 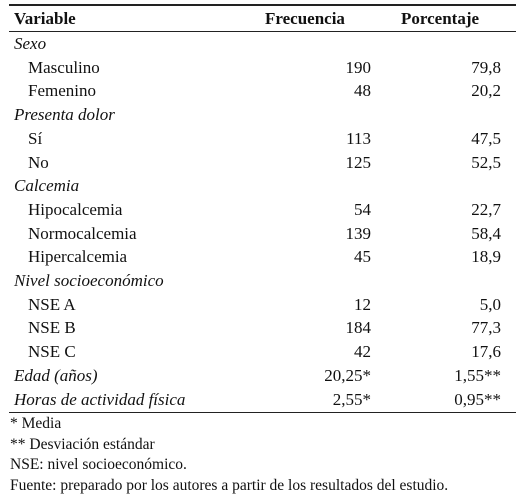 I want to click on footnote: * Media, so click(x=36, y=424).